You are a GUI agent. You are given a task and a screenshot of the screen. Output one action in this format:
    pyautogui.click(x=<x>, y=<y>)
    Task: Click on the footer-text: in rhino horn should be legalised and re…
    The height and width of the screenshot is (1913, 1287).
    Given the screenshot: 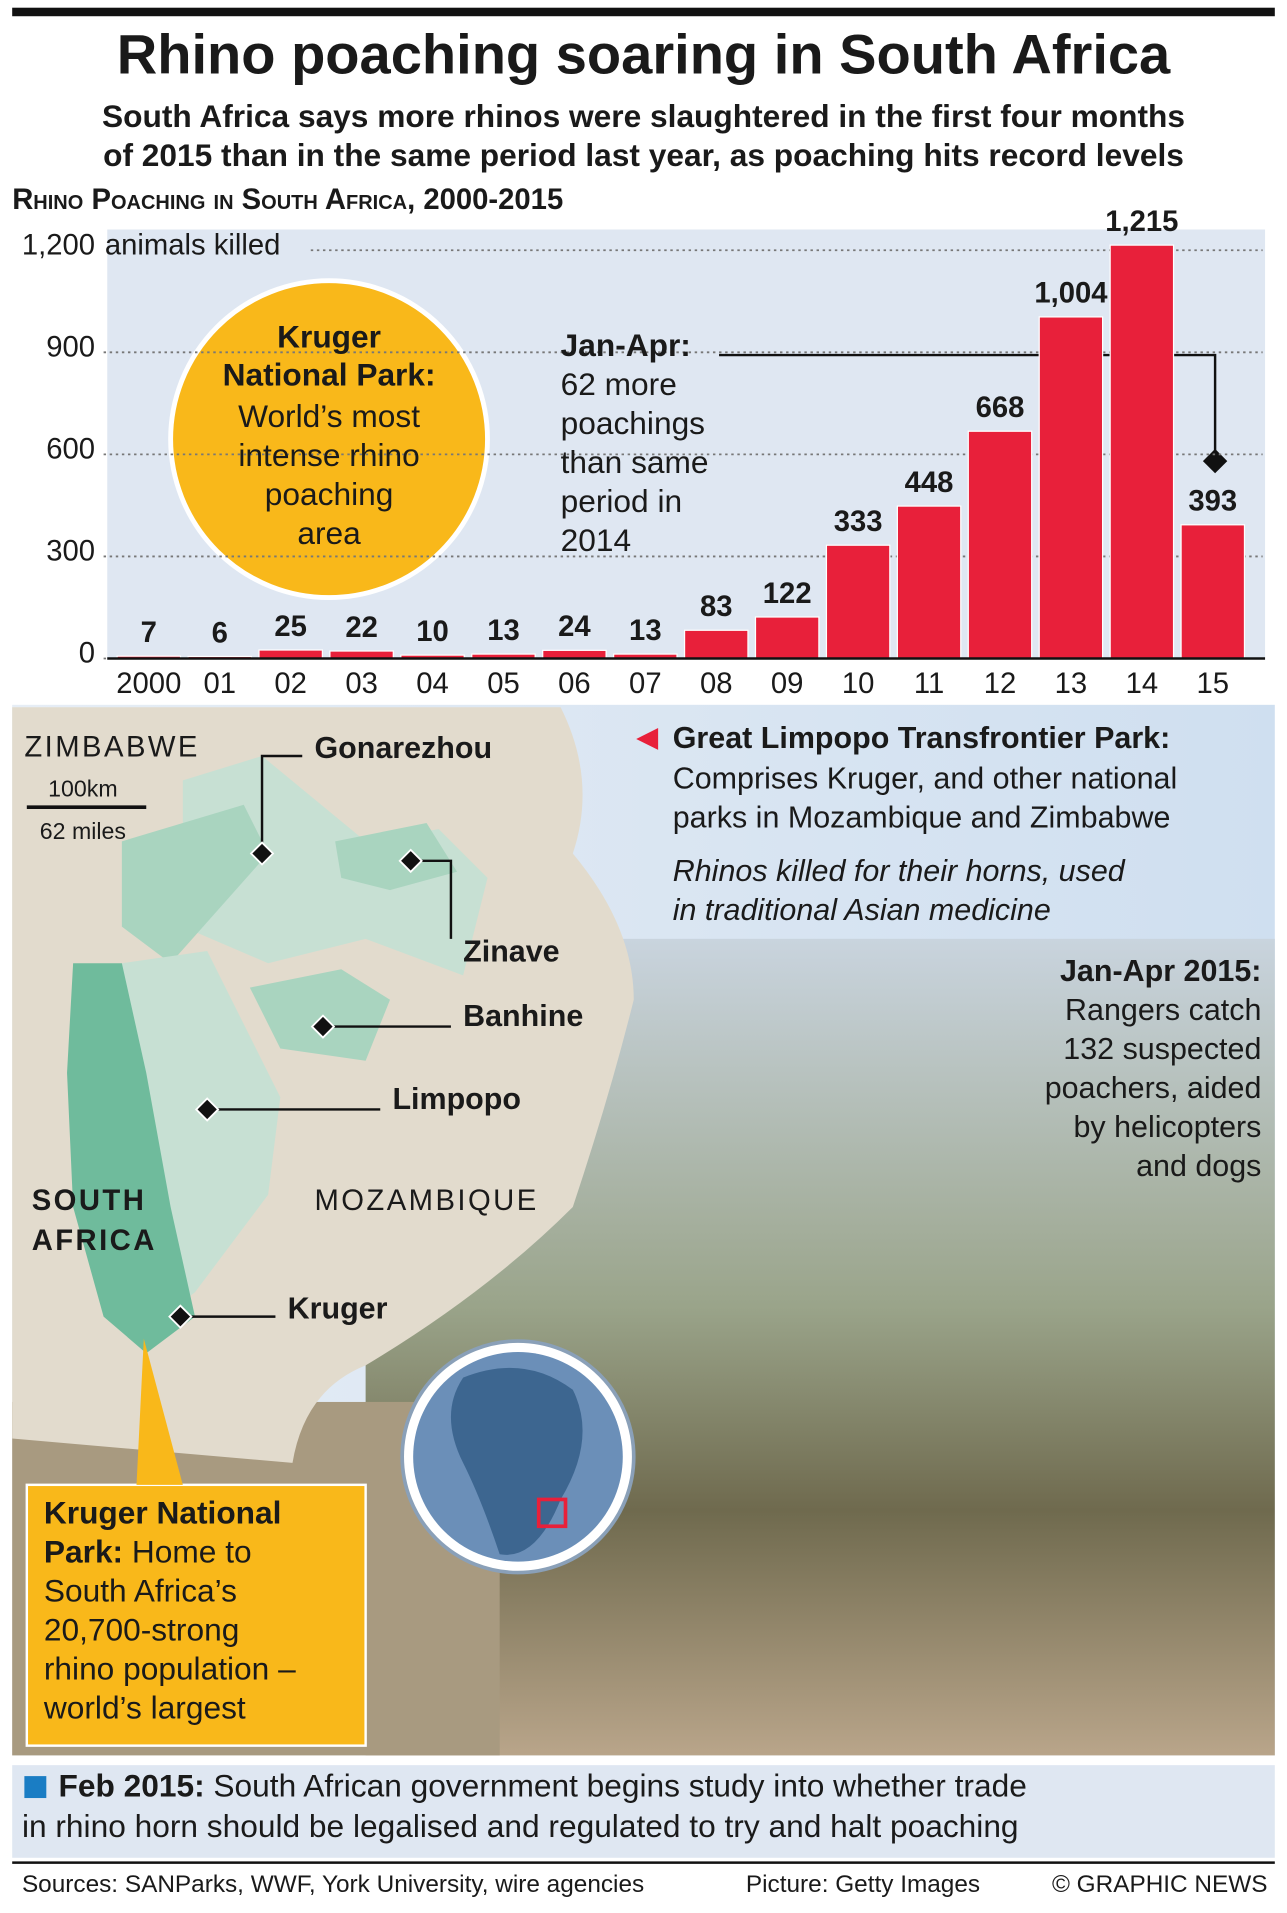 What is the action you would take?
    pyautogui.click(x=520, y=1826)
    